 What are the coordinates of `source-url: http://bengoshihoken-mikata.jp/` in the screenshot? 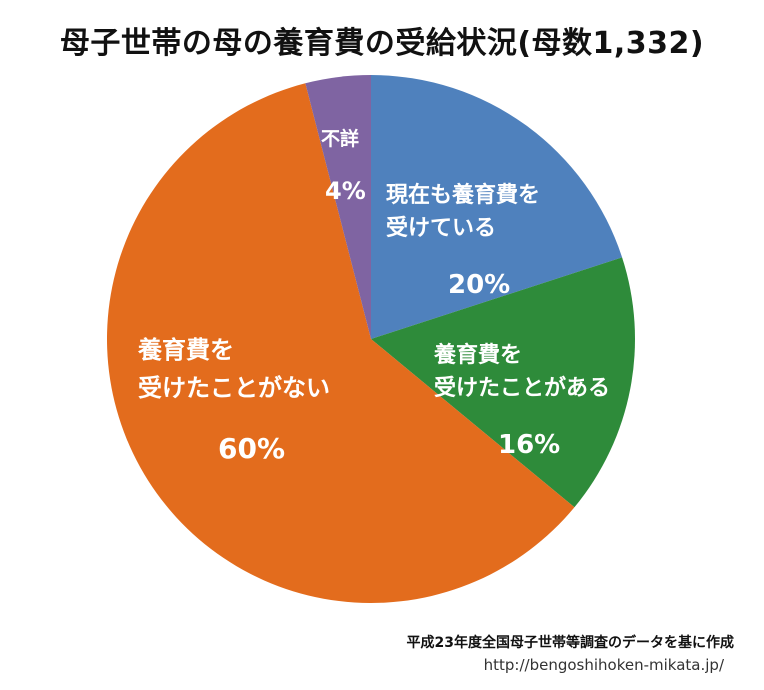 It's located at (603, 665).